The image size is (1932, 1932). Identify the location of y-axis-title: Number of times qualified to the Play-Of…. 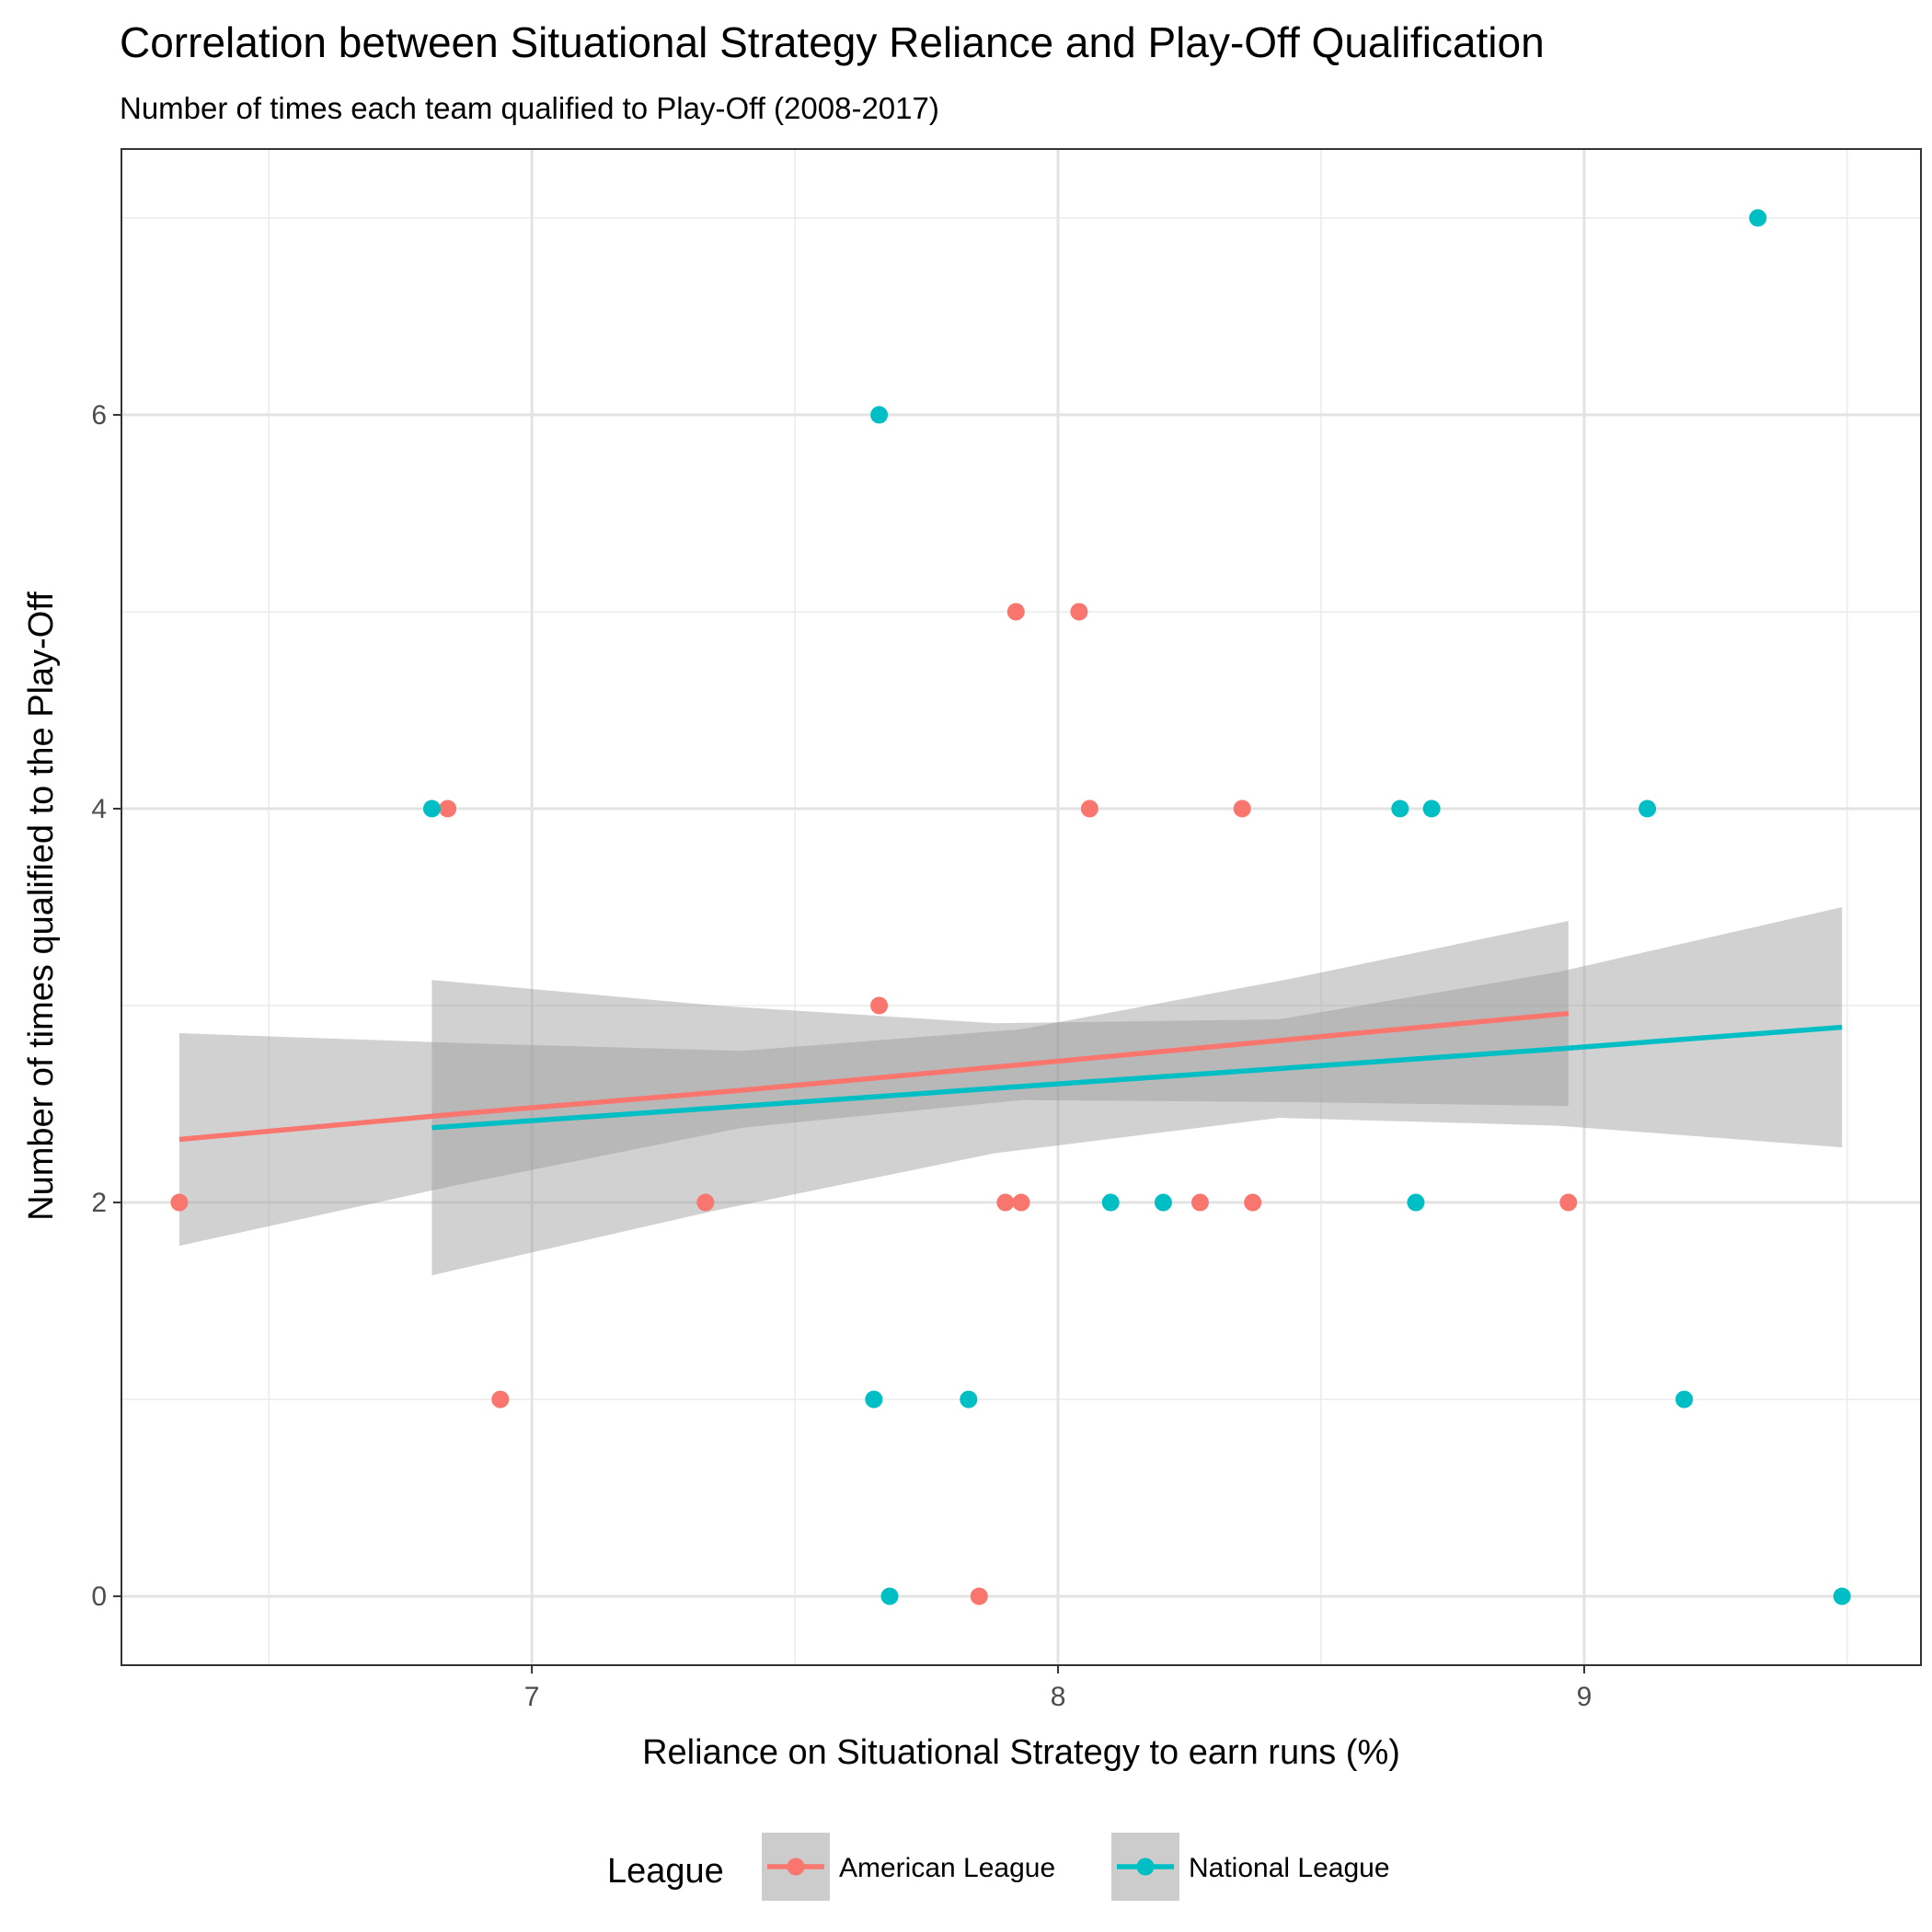
(41, 906).